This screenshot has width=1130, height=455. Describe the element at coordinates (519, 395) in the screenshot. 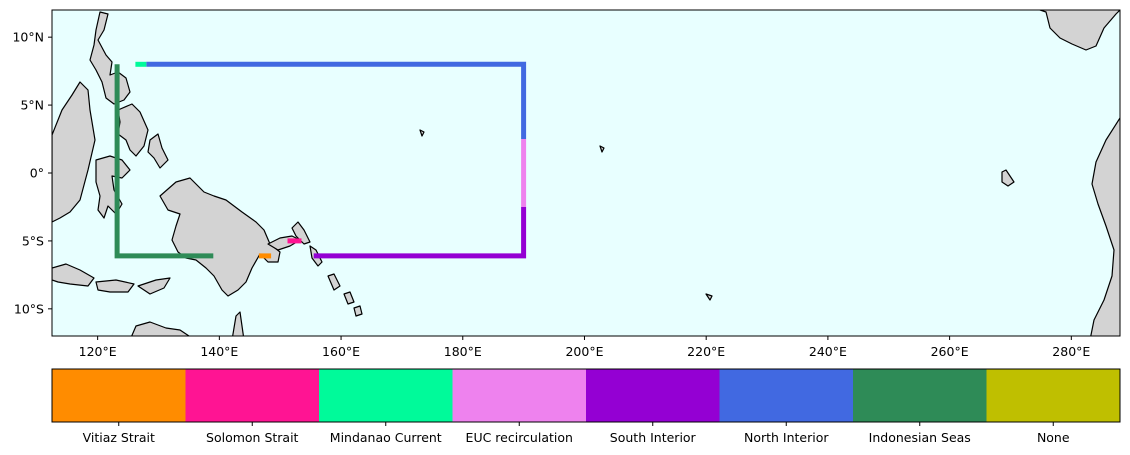

I see `legend-swatch-euc-recirculation` at that location.